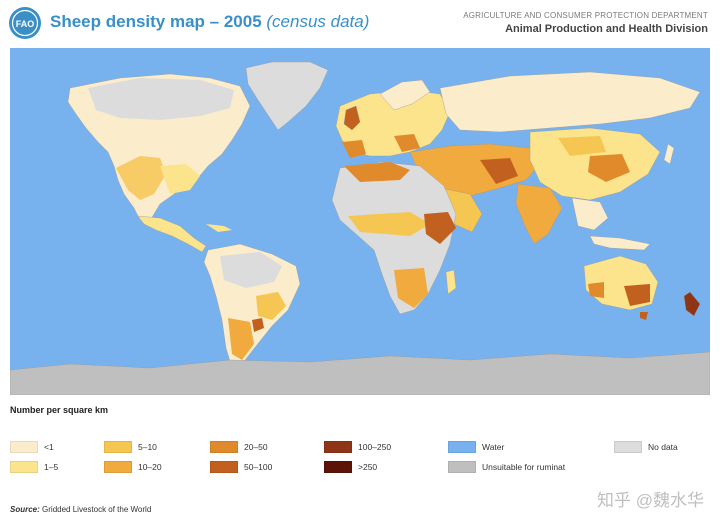  Describe the element at coordinates (644, 316) in the screenshot. I see `tasmania` at that location.